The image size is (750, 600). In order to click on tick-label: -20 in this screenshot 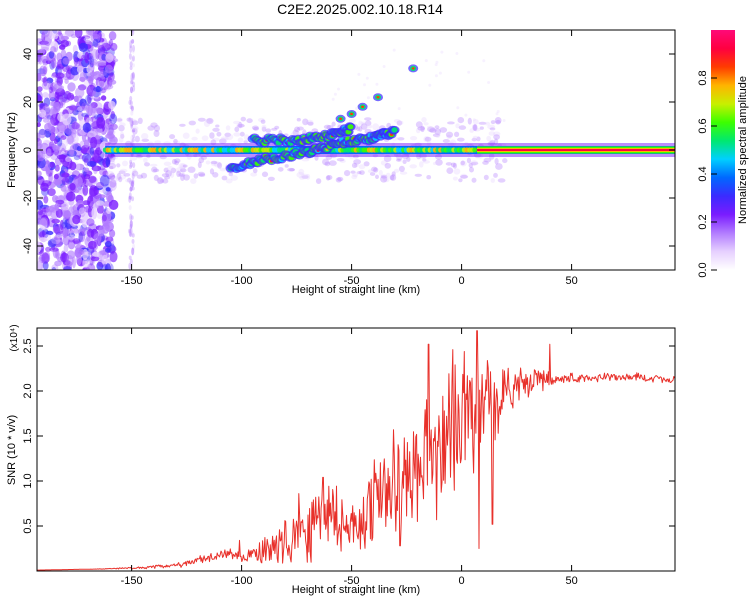, I will do `click(28, 198)`.